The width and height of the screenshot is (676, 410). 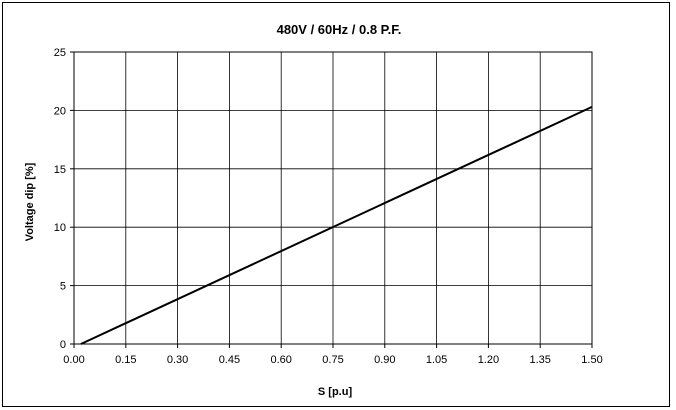 What do you see at coordinates (125, 360) in the screenshot?
I see `x-tick-label: 0.15` at bounding box center [125, 360].